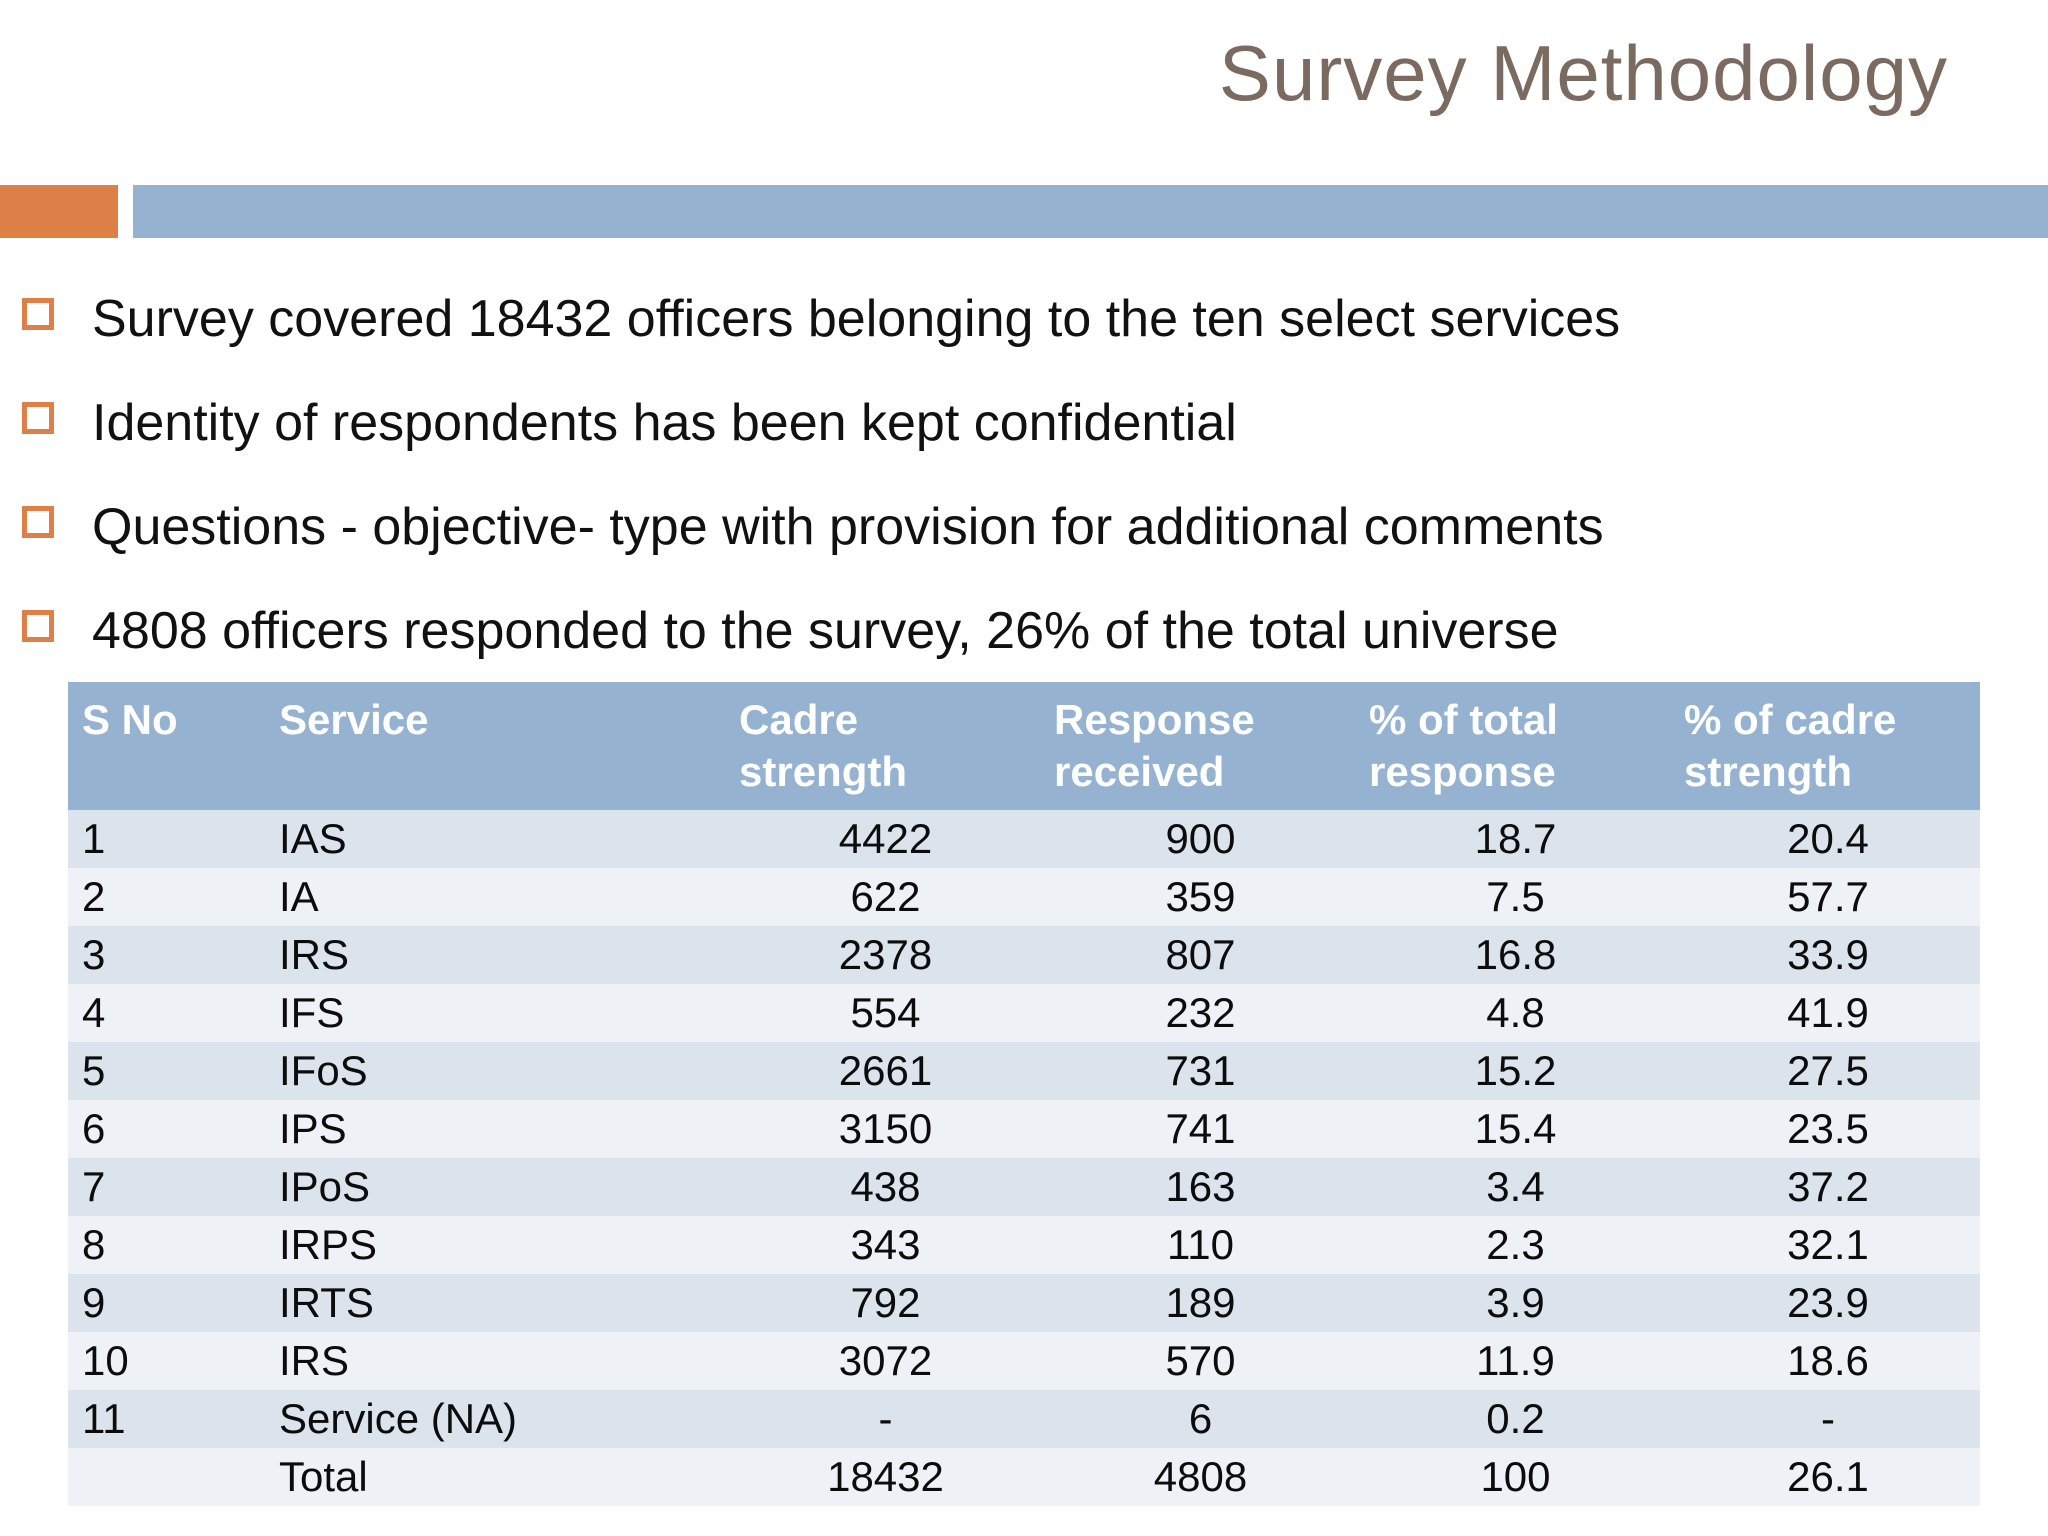 This screenshot has height=1536, width=2048. I want to click on table-cell: 0.2, so click(1515, 1418).